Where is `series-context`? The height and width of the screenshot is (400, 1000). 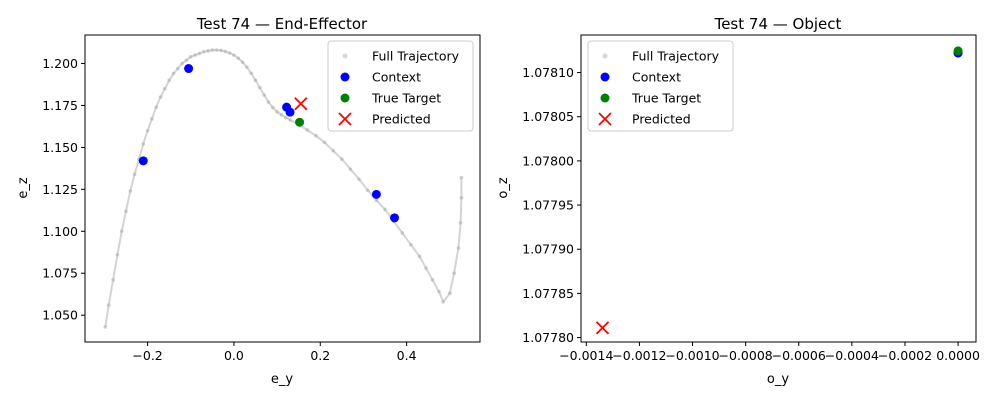
series-context is located at coordinates (269, 143).